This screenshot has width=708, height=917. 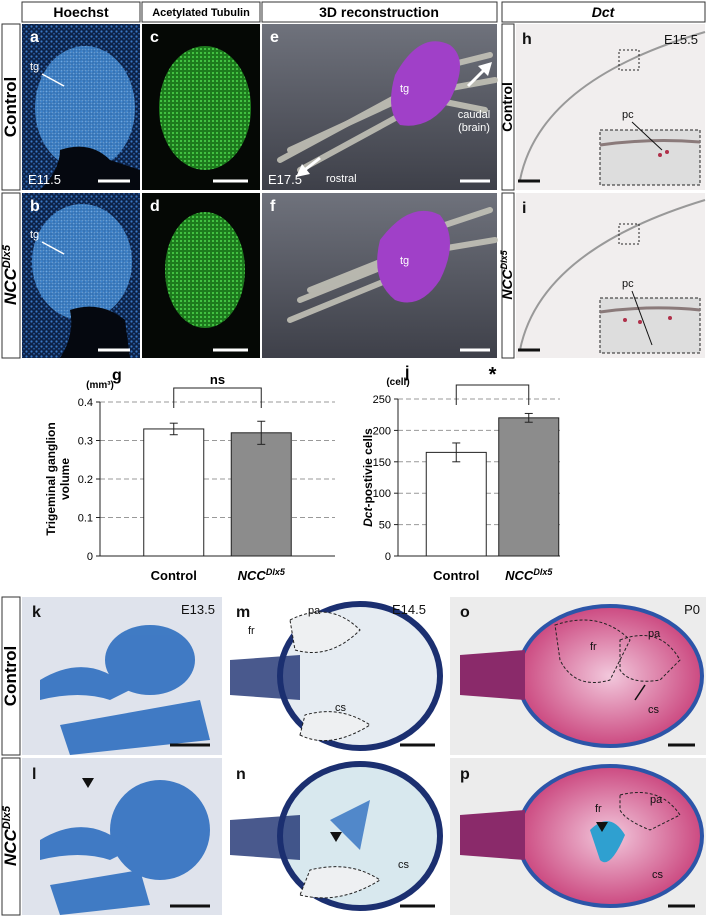 I want to click on panel-letter: p, so click(x=465, y=774).